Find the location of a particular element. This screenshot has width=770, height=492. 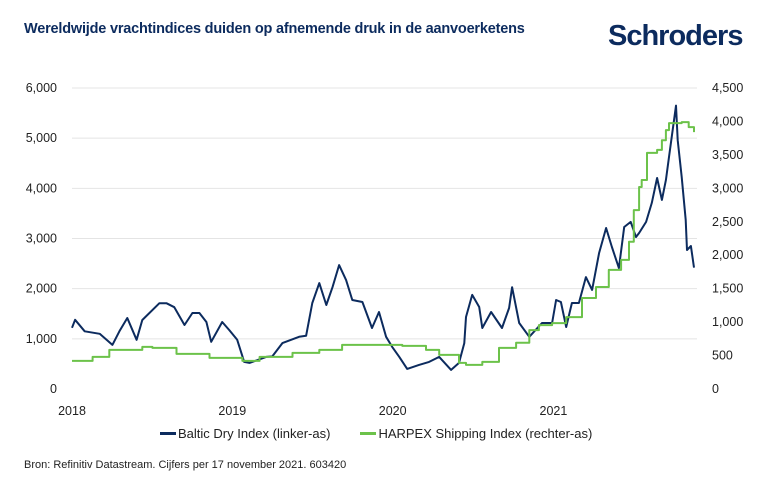

y-left-tick-label: 3,000 is located at coordinates (41, 239).